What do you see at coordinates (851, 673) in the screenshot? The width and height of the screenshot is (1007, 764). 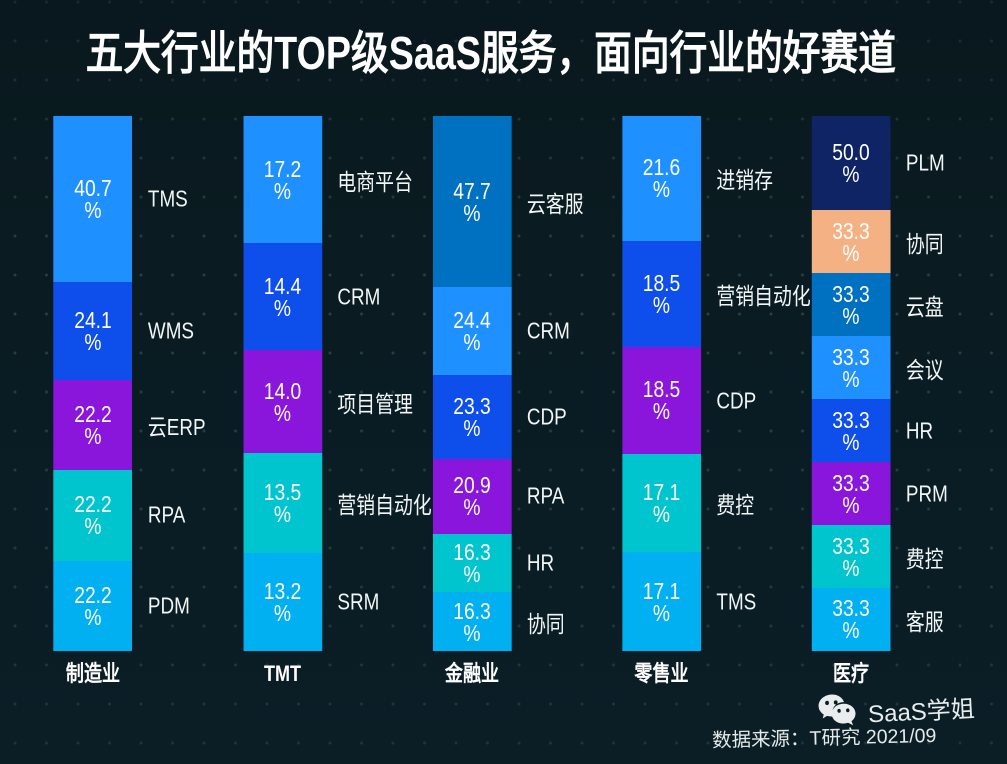 I see `category-label-医疗: 医疗` at bounding box center [851, 673].